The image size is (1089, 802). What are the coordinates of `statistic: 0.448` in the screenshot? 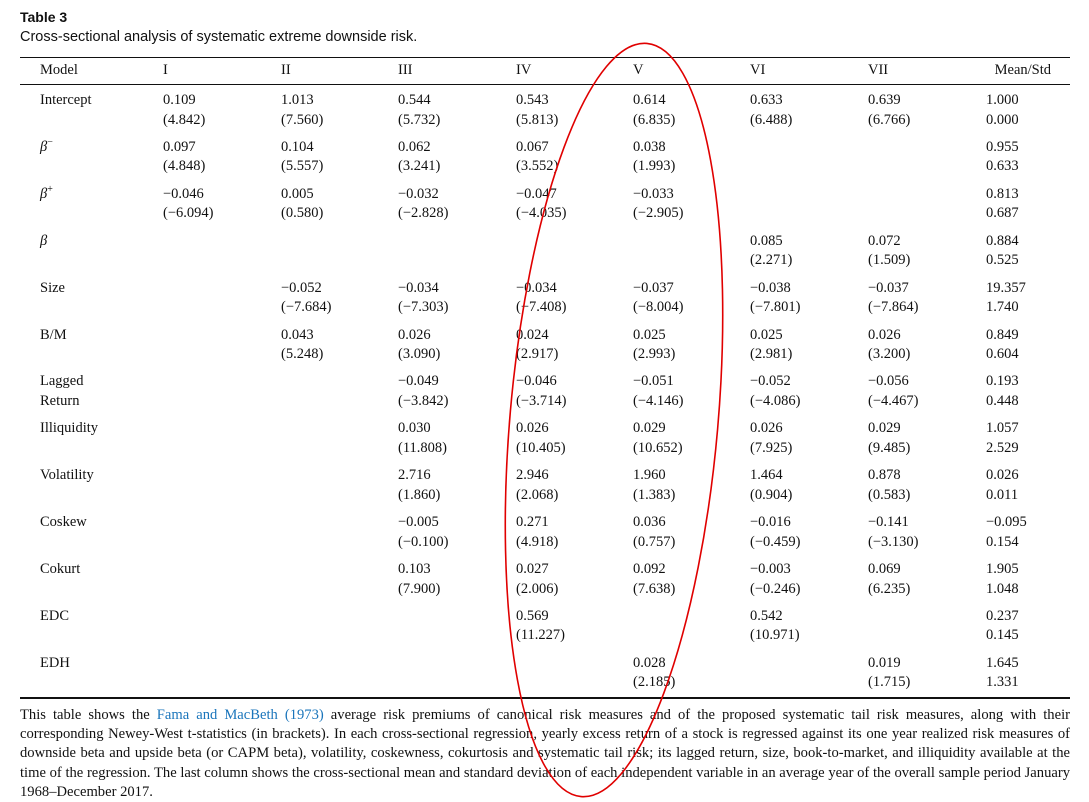 It's located at (1002, 400).